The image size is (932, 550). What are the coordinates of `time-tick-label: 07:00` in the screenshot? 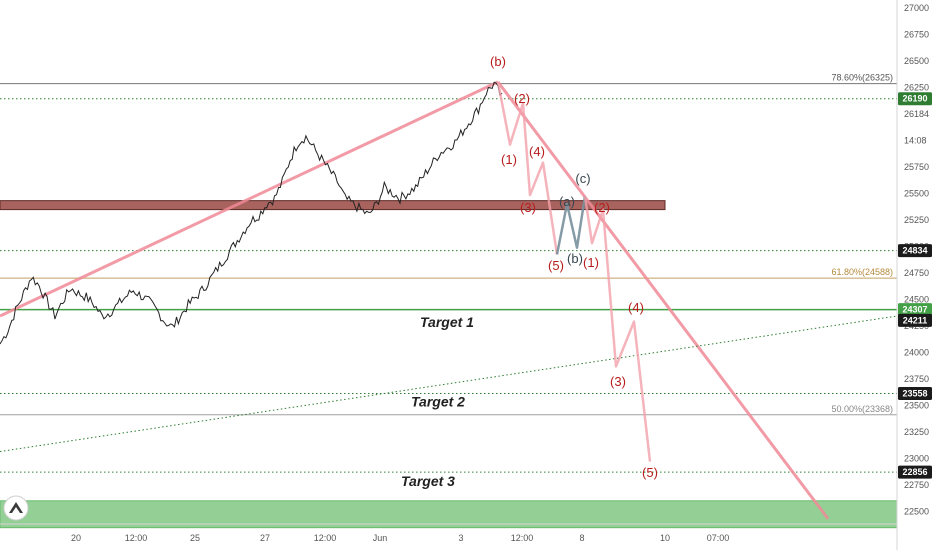 It's located at (718, 538).